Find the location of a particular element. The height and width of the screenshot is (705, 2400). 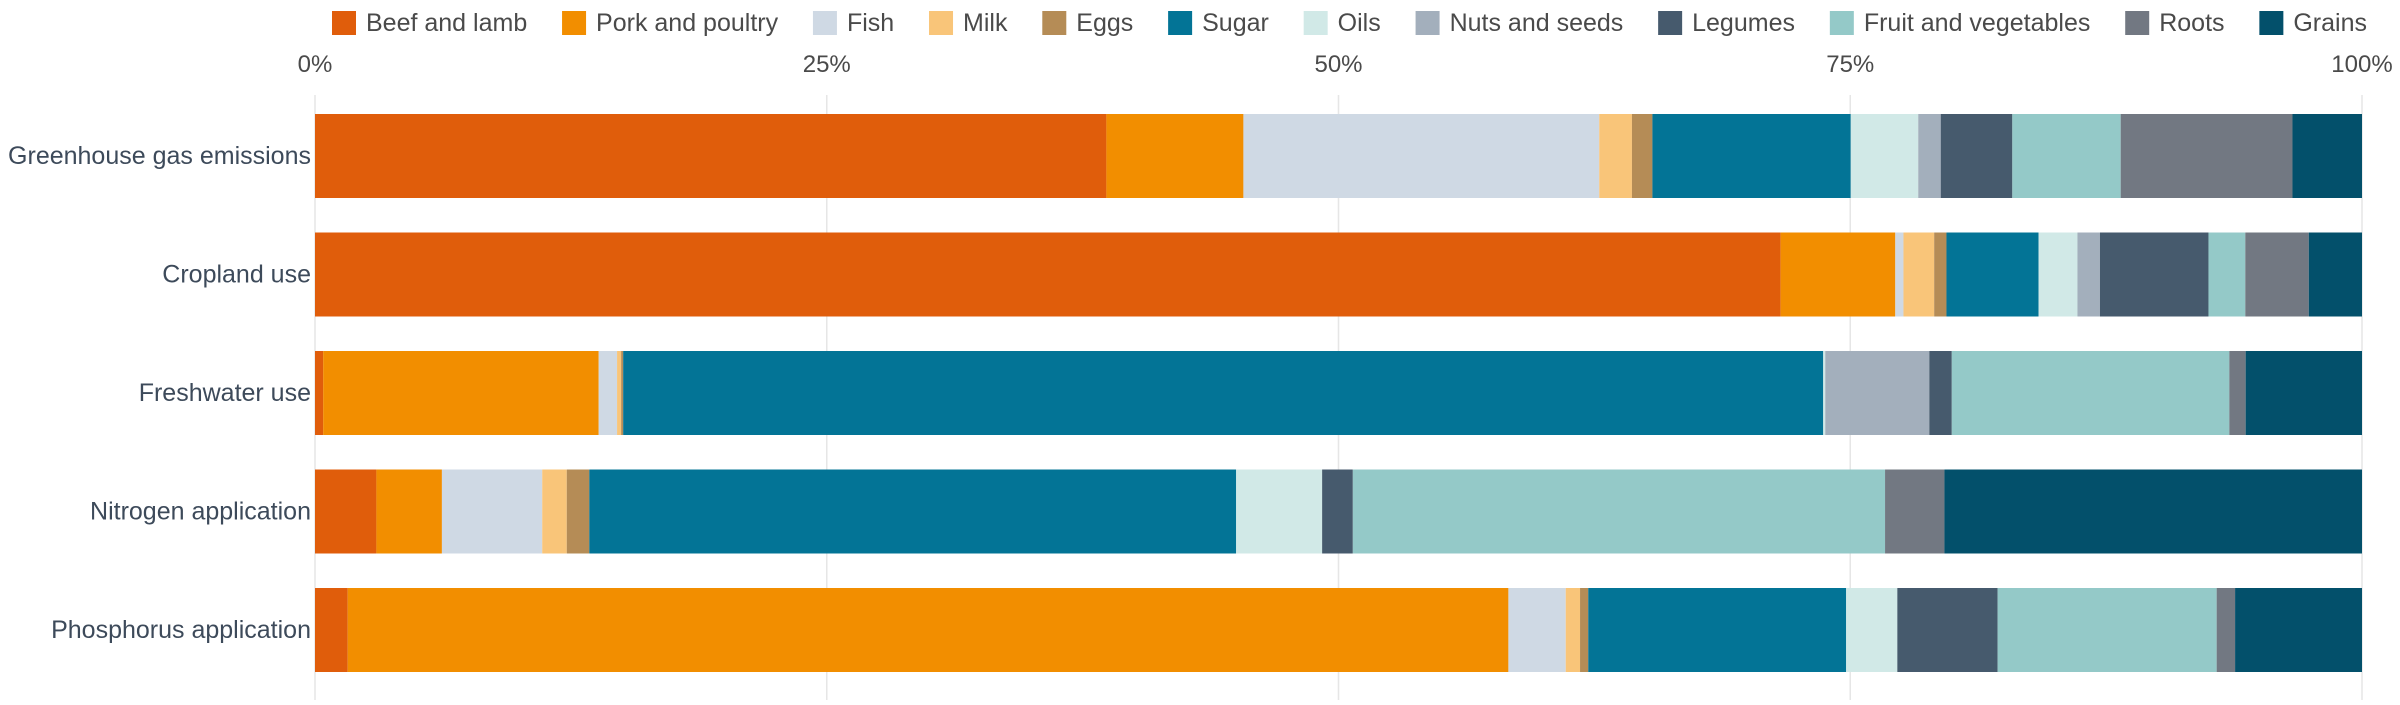

category-label-freshwater-use: Freshwater use is located at coordinates (225, 393).